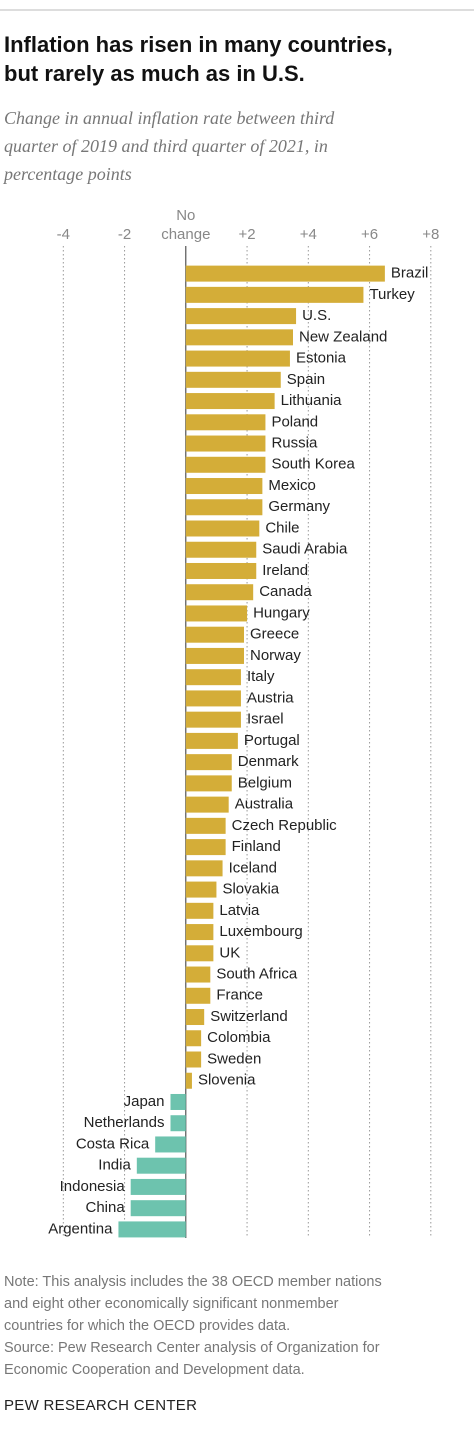  I want to click on category-label: Switzerland, so click(249, 1016).